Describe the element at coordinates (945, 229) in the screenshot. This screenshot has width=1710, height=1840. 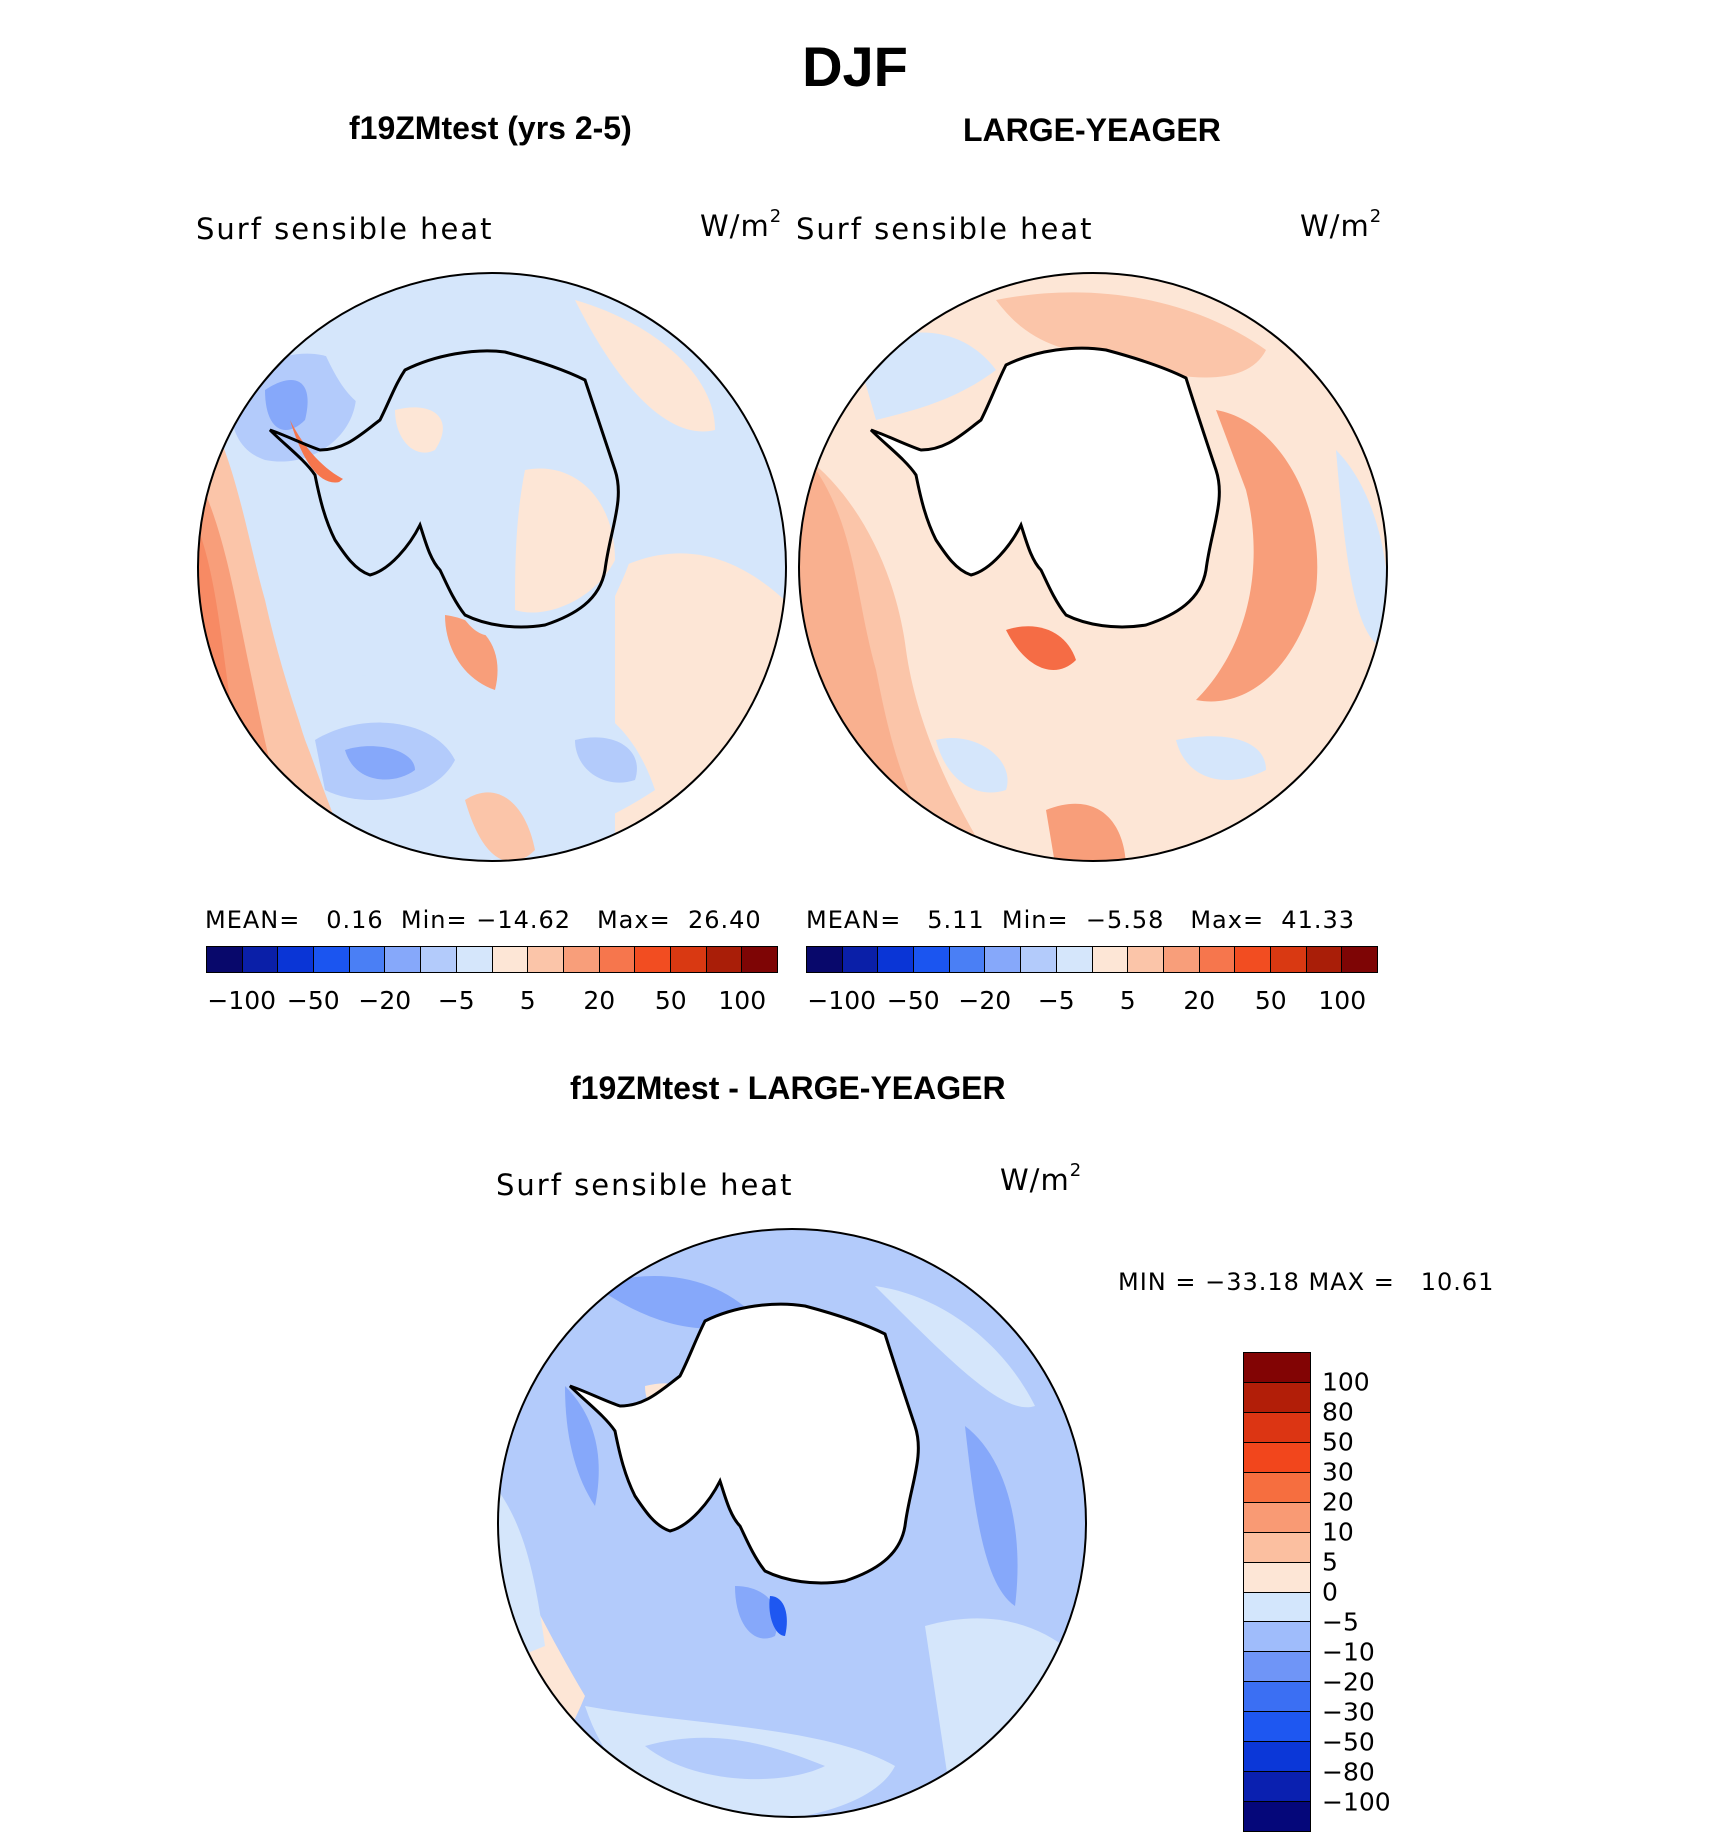
I see `panel-2-field-label: Surf sensible heat` at that location.